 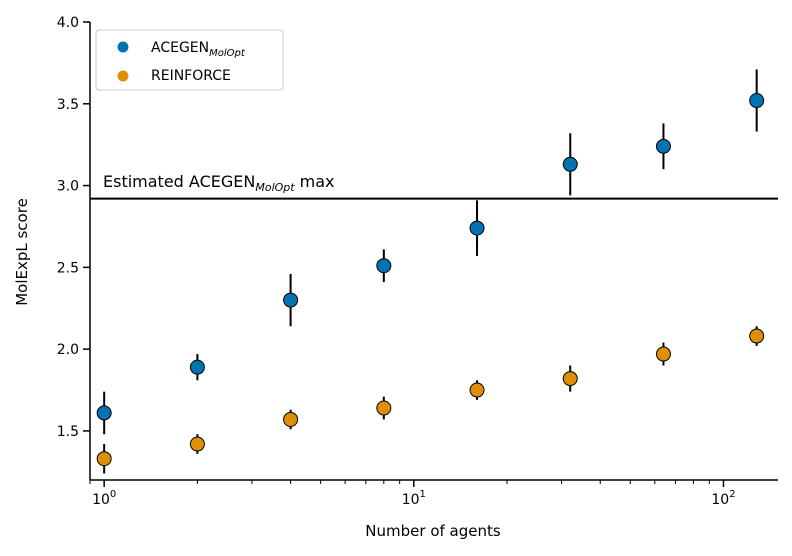 What do you see at coordinates (180, 48) in the screenshot?
I see `legend-label-acegen-name: ACEGEN` at bounding box center [180, 48].